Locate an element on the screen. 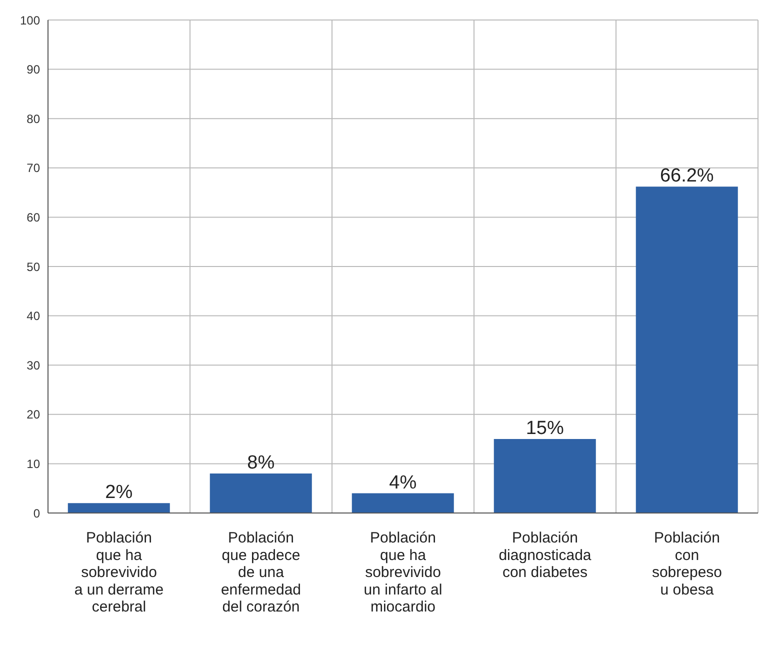 Image resolution: width=769 pixels, height=648 pixels. y-tick-label: 30 is located at coordinates (33, 365).